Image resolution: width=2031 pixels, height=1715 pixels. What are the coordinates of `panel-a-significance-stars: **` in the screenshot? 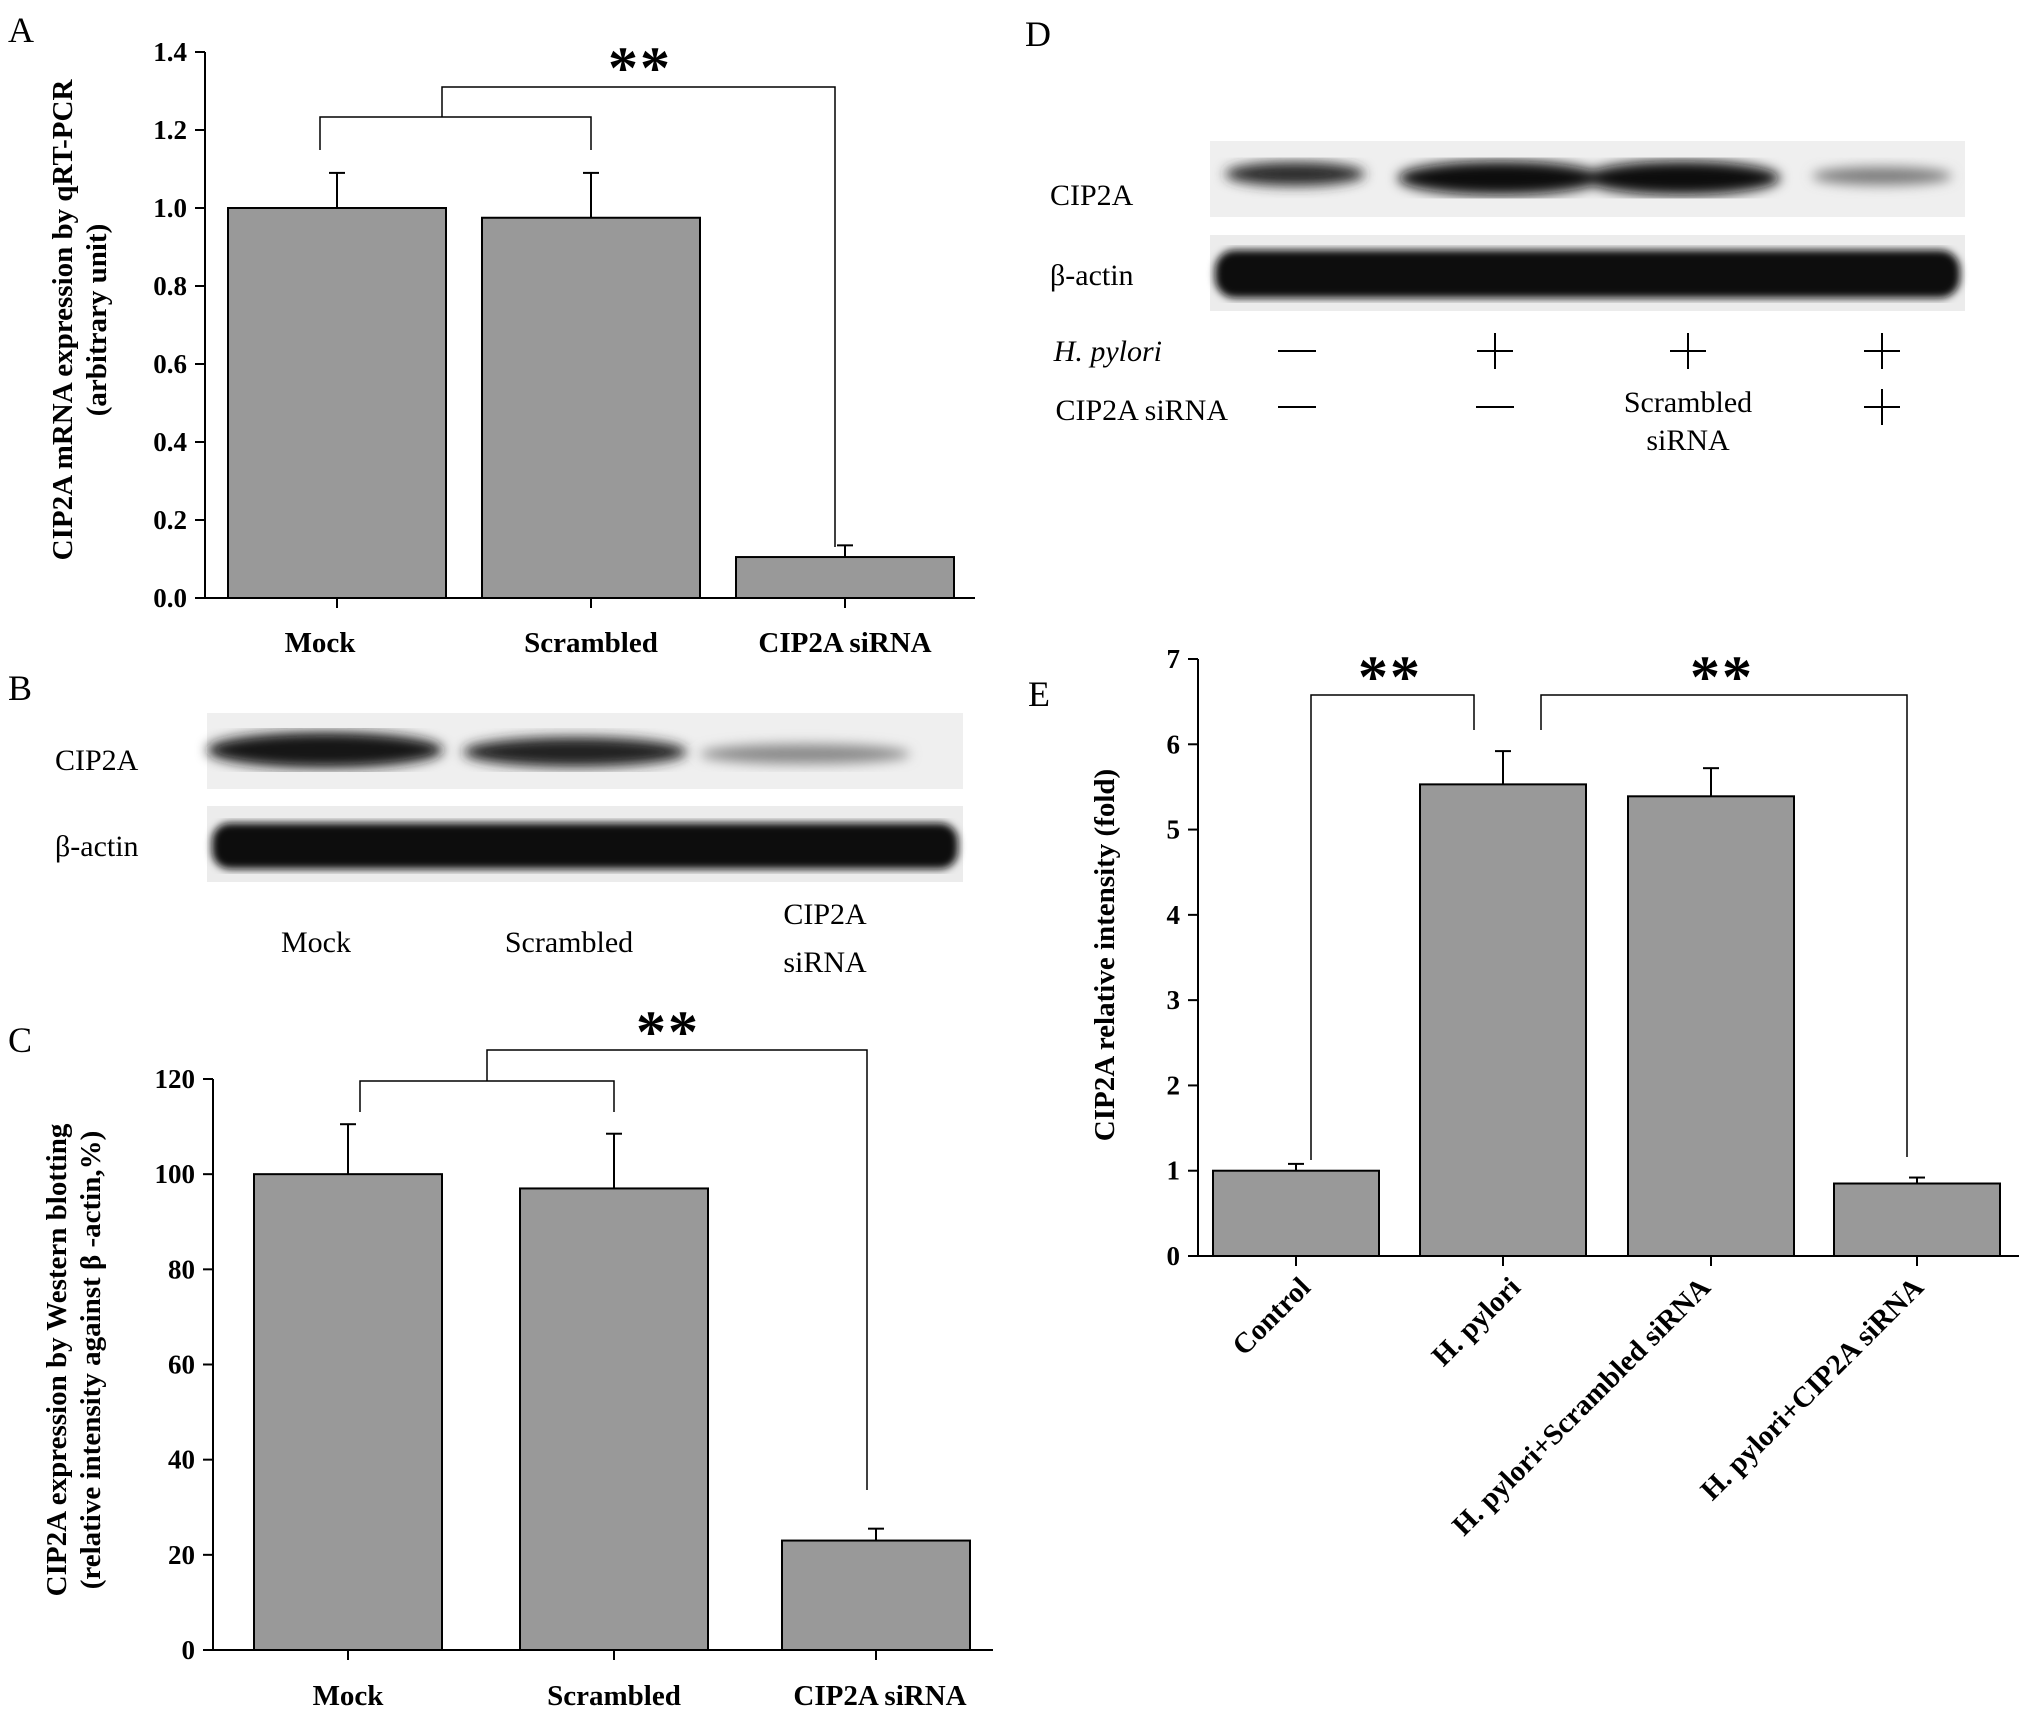 It's located at (640, 68).